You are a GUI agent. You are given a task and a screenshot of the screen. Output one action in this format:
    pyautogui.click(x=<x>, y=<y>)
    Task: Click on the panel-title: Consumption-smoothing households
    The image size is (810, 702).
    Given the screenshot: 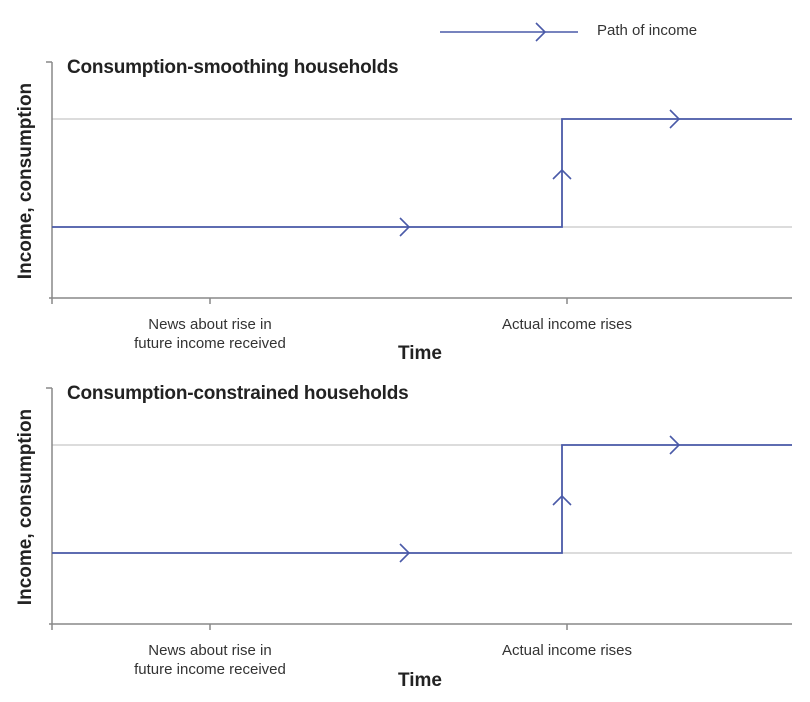 What is the action you would take?
    pyautogui.click(x=233, y=67)
    